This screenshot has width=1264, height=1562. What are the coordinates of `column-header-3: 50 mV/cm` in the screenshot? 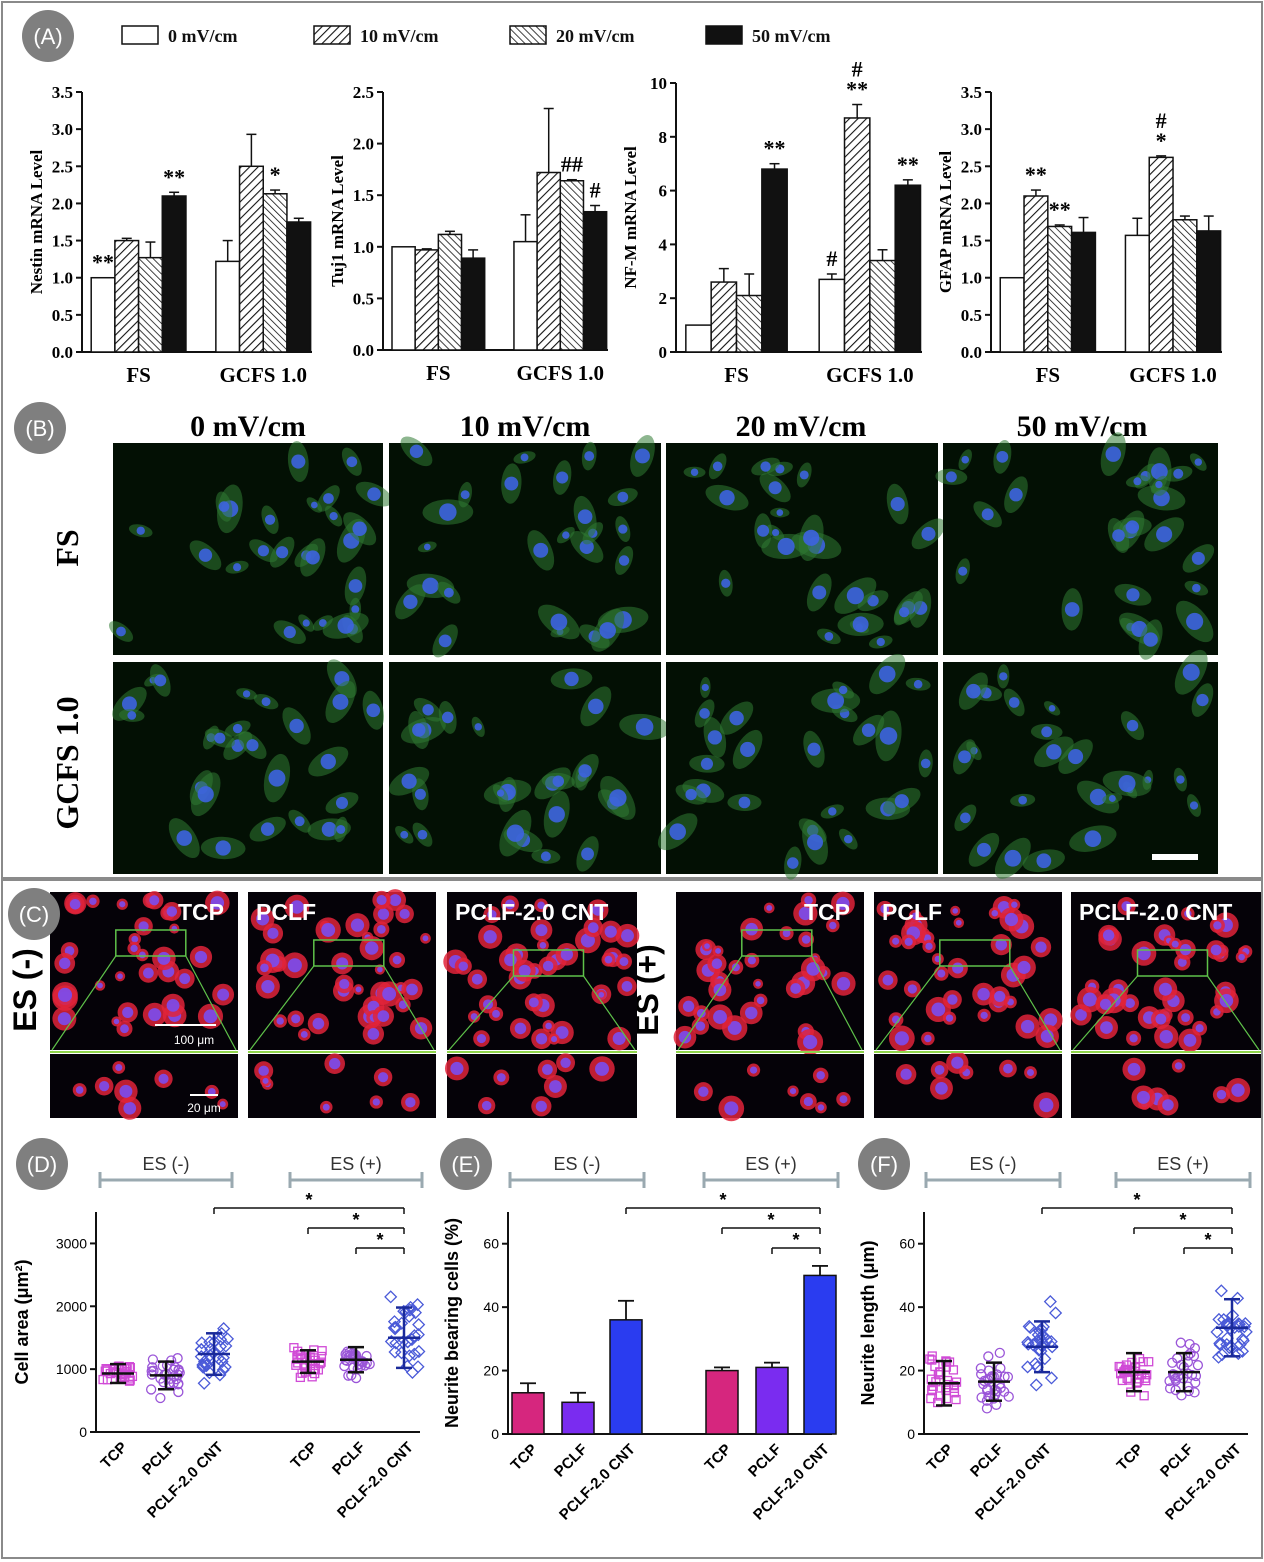 It's located at (1082, 426).